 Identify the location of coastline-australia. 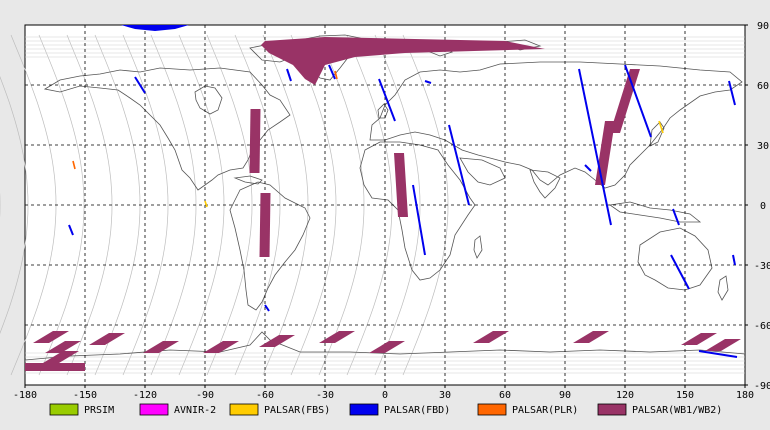
(675, 259).